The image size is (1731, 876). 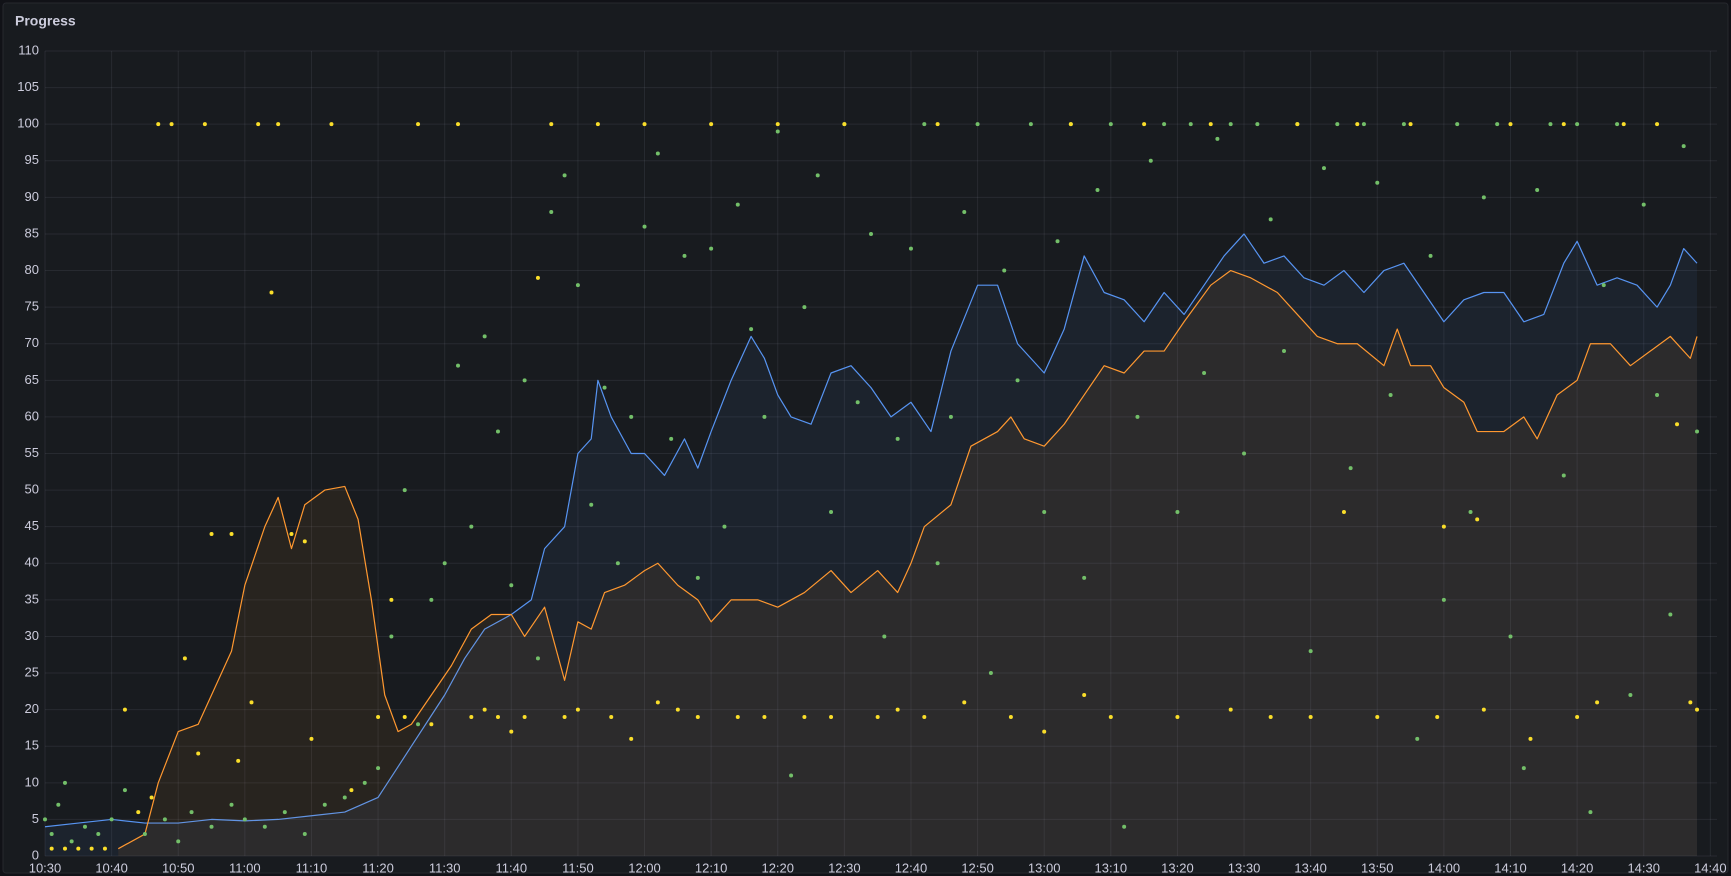 What do you see at coordinates (28, 86) in the screenshot?
I see `y-tick-label: 105` at bounding box center [28, 86].